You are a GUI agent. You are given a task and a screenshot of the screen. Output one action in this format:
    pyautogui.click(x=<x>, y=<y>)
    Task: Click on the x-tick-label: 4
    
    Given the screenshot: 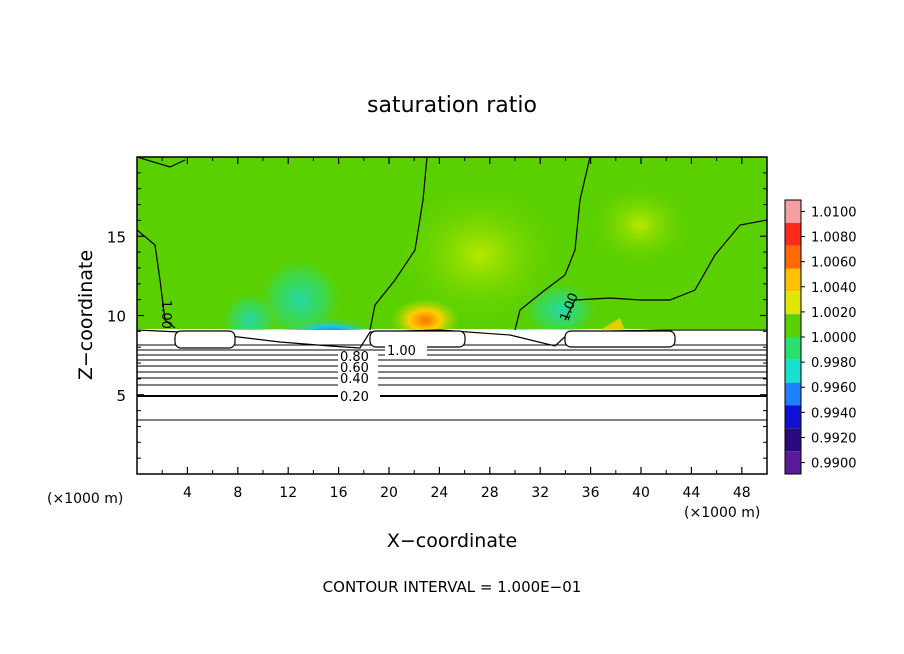 What is the action you would take?
    pyautogui.click(x=187, y=493)
    